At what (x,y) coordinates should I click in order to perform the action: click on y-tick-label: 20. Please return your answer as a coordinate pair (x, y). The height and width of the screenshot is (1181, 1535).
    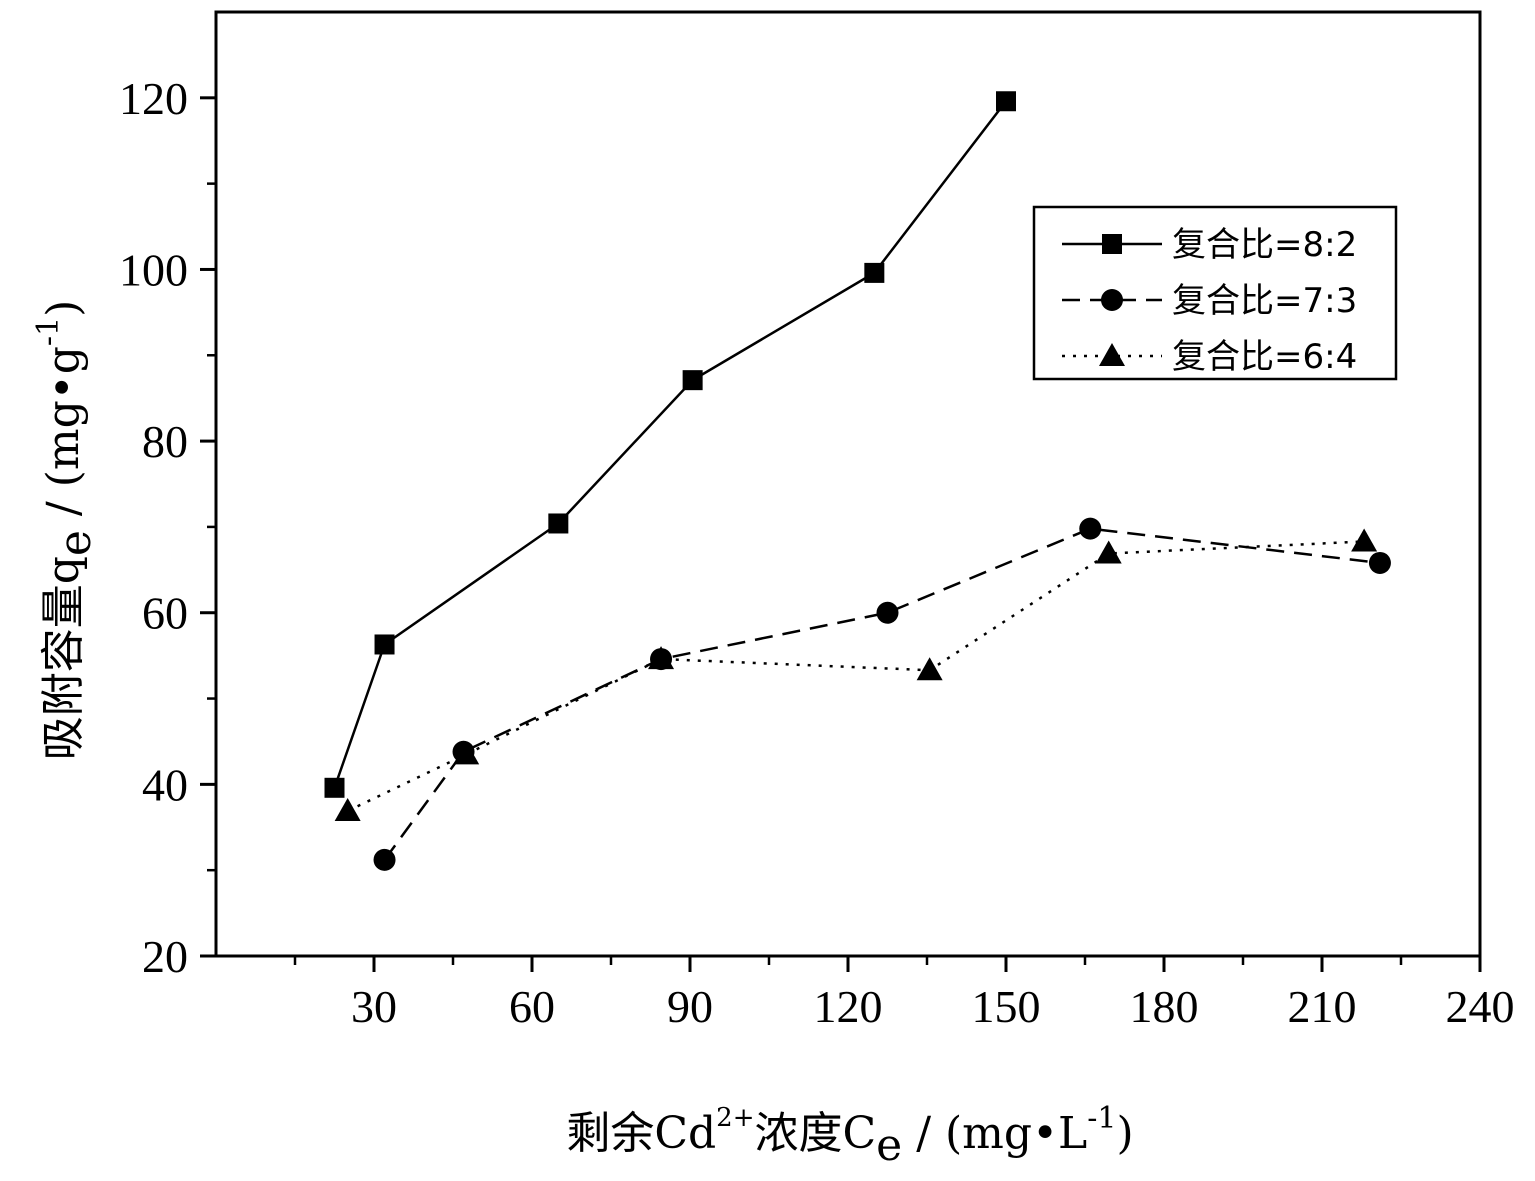
    Looking at the image, I should click on (165, 956).